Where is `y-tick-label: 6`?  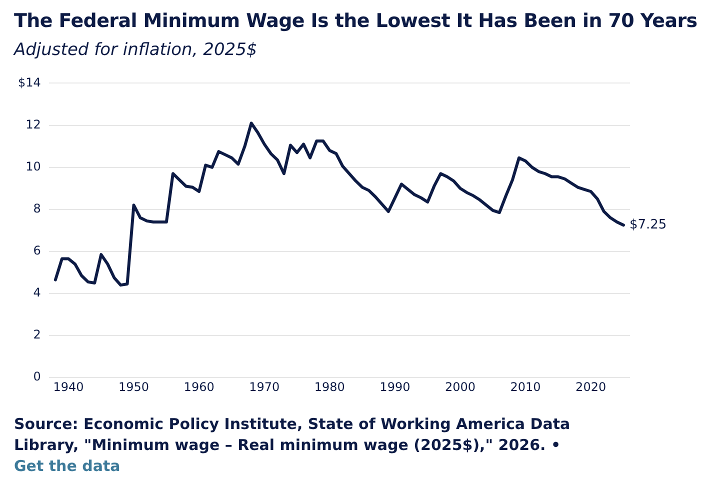 y-tick-label: 6 is located at coordinates (37, 251).